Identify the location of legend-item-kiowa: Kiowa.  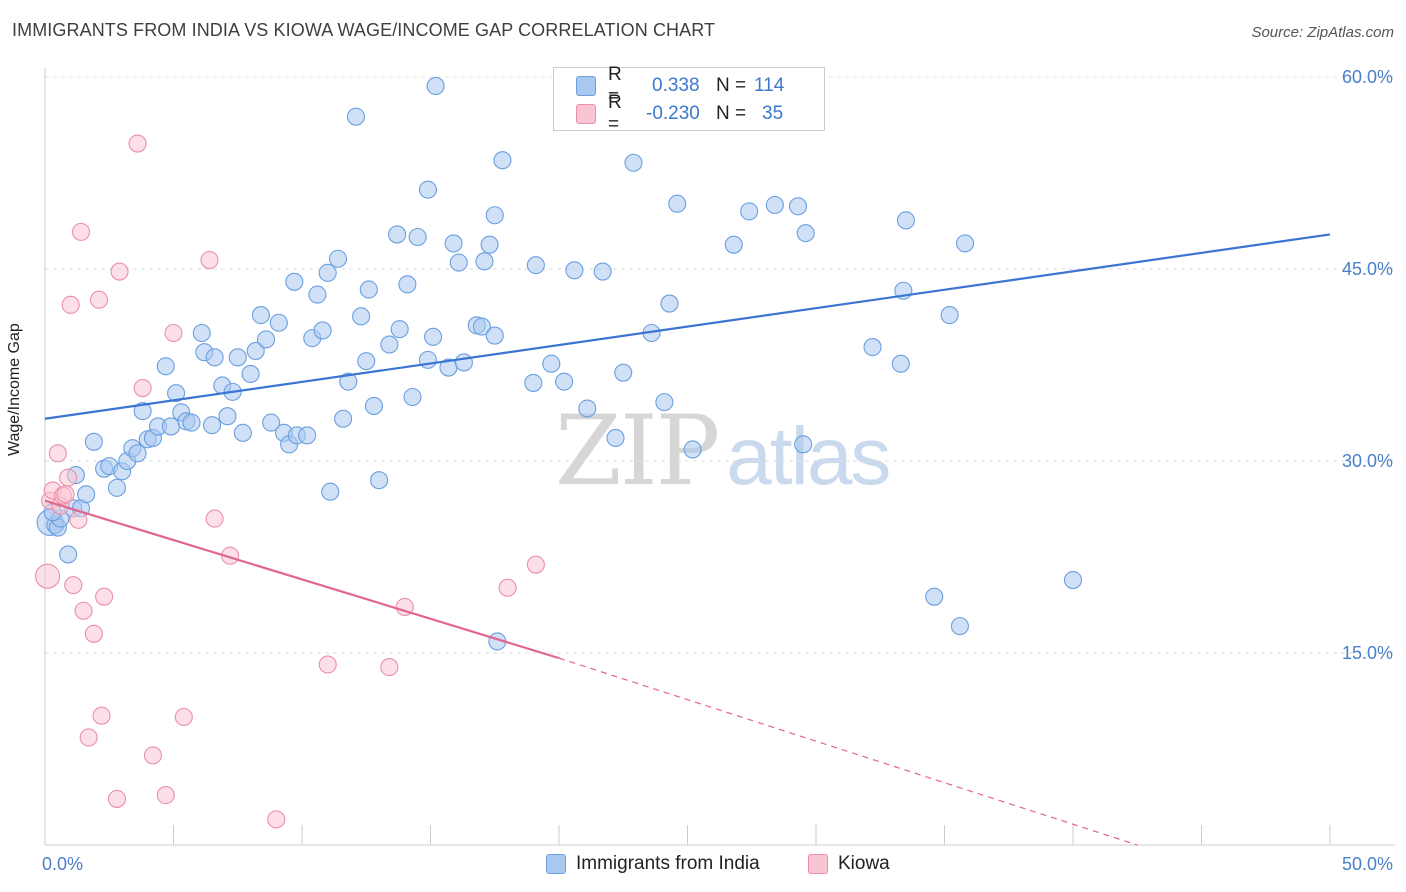
(849, 864).